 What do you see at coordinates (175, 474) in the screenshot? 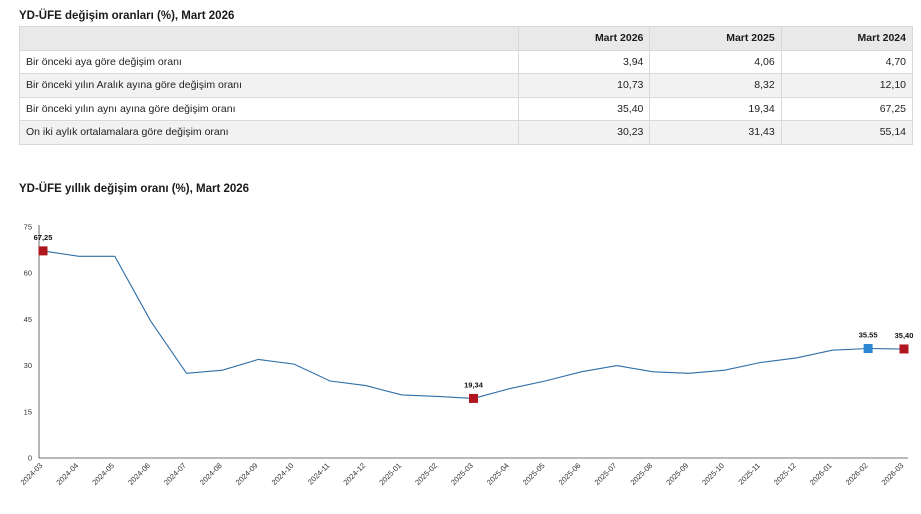
I see `x-tick-label: 2024-07` at bounding box center [175, 474].